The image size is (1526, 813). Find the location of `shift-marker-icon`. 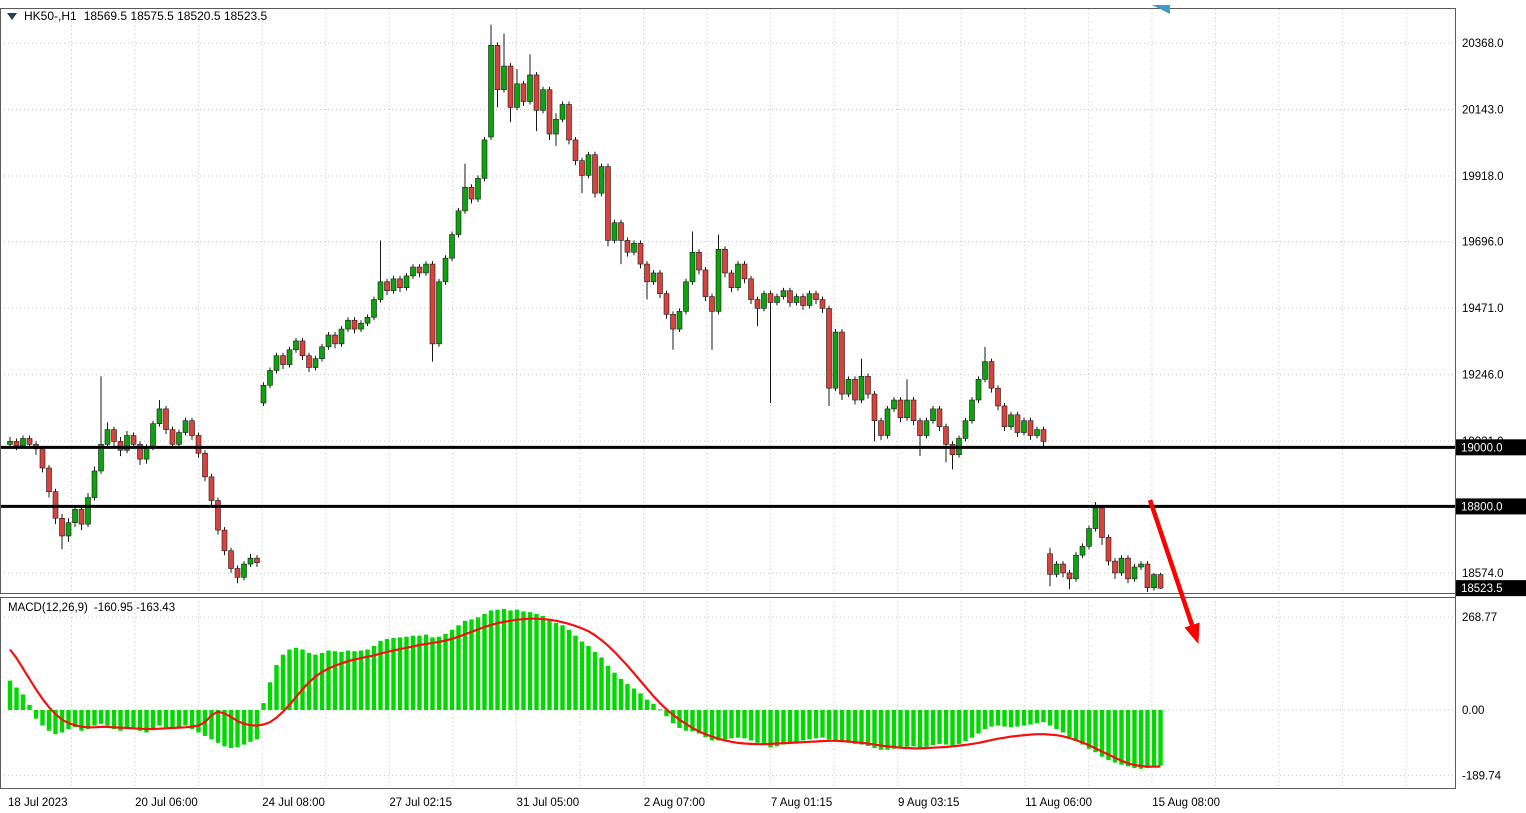

shift-marker-icon is located at coordinates (1161, 9).